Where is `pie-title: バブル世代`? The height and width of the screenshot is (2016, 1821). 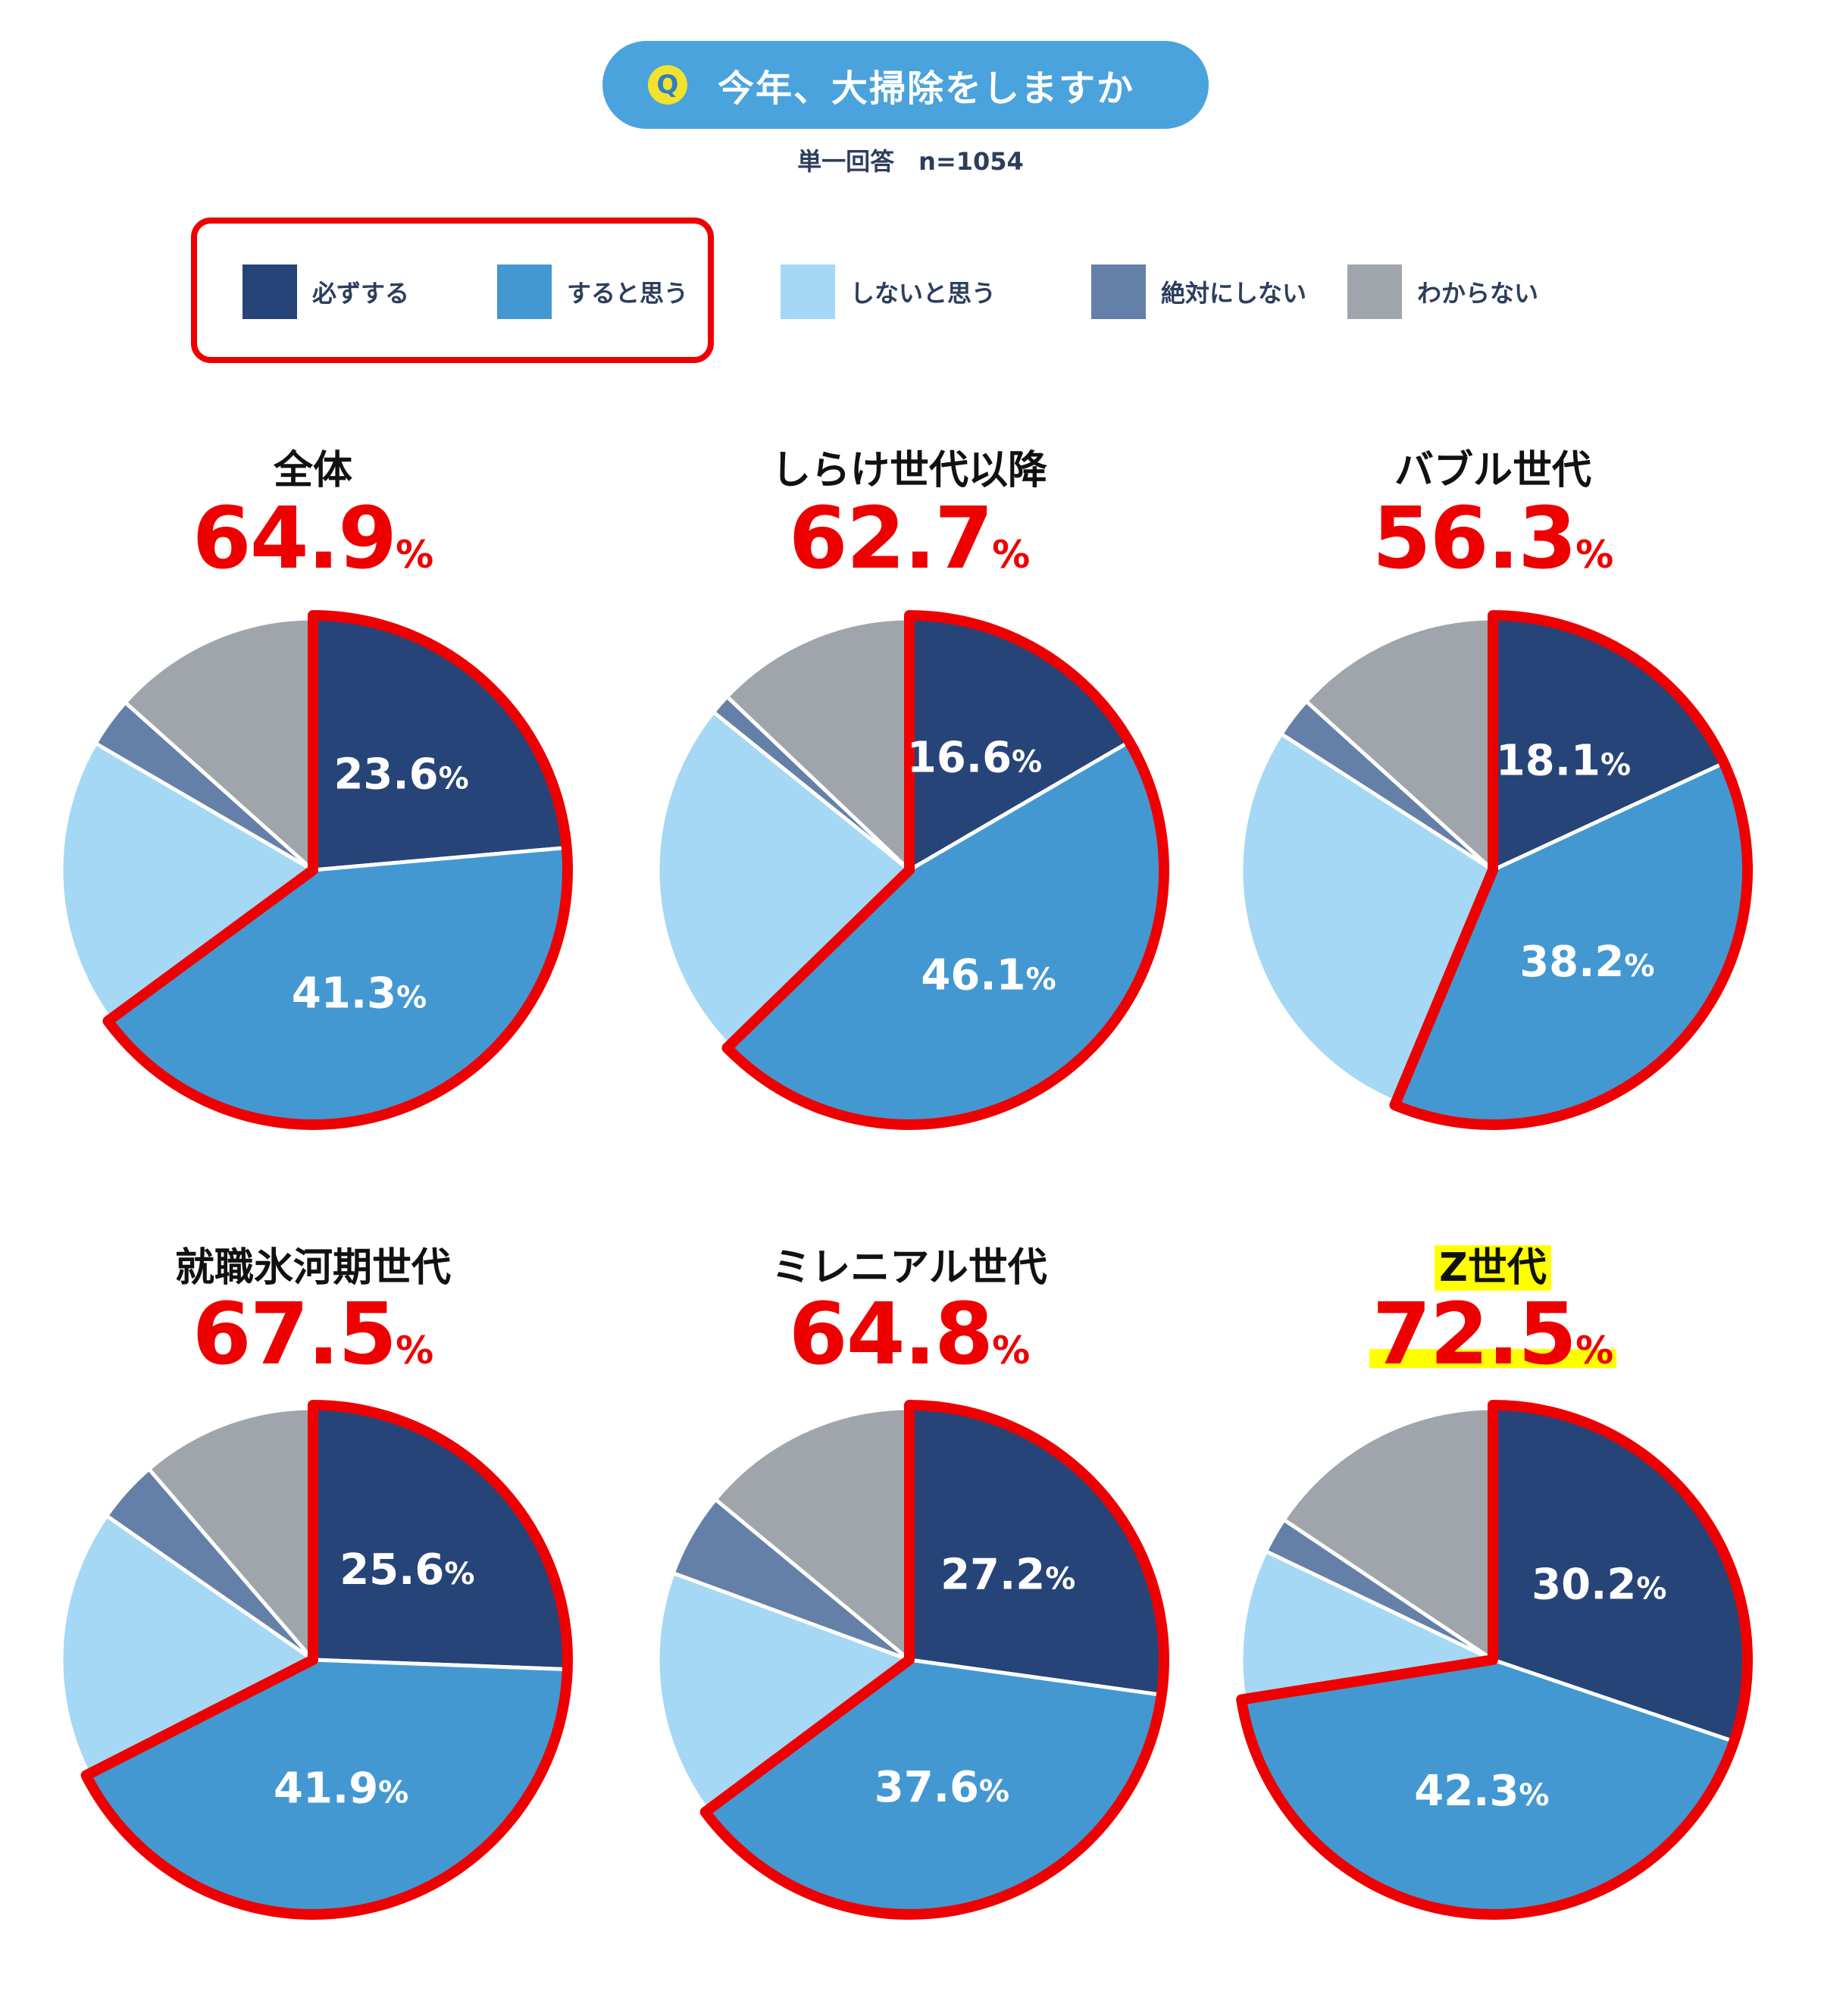
pie-title: バブル世代 is located at coordinates (1493, 467).